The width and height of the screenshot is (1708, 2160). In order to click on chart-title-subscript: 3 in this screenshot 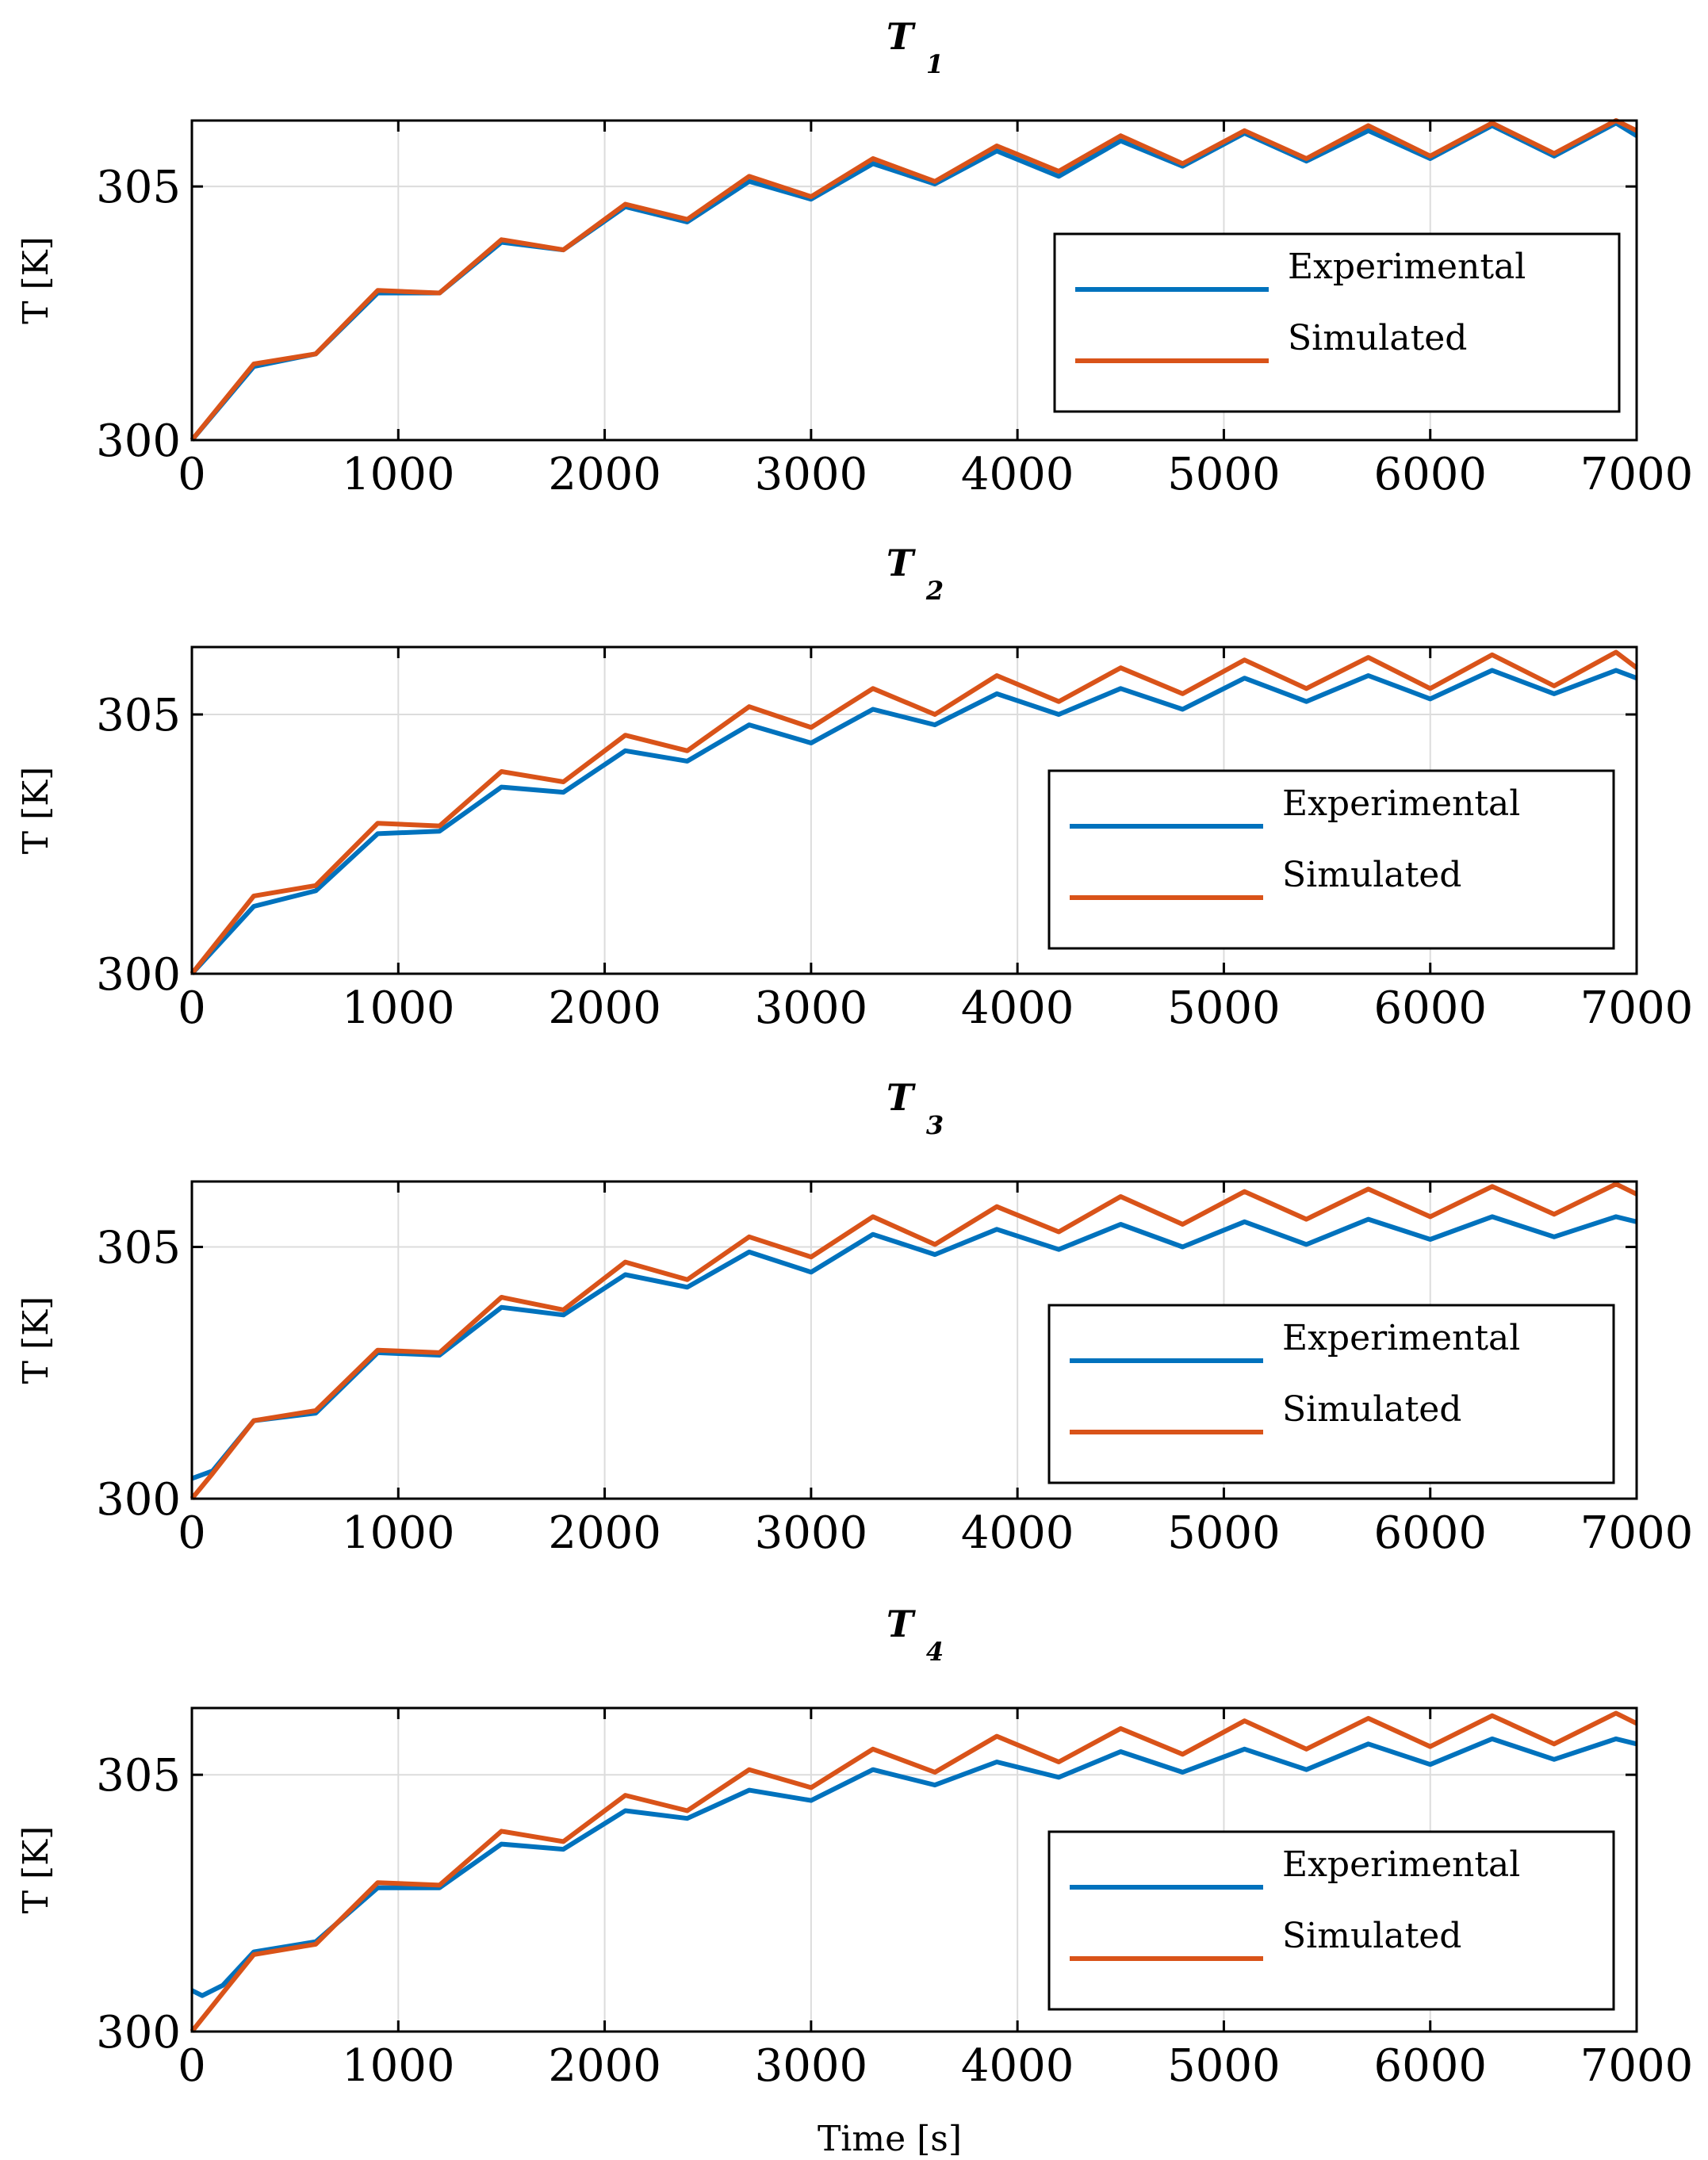, I will do `click(935, 1125)`.